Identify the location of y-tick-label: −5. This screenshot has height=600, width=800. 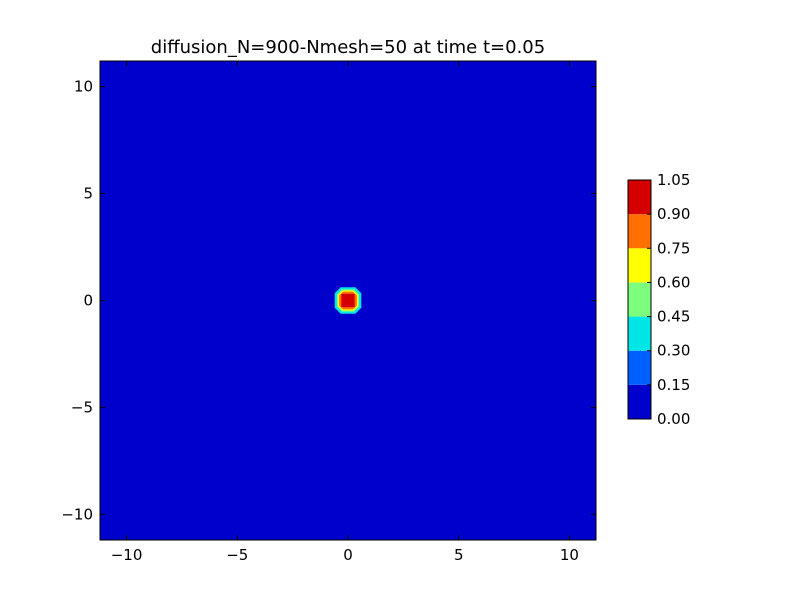
(82, 407).